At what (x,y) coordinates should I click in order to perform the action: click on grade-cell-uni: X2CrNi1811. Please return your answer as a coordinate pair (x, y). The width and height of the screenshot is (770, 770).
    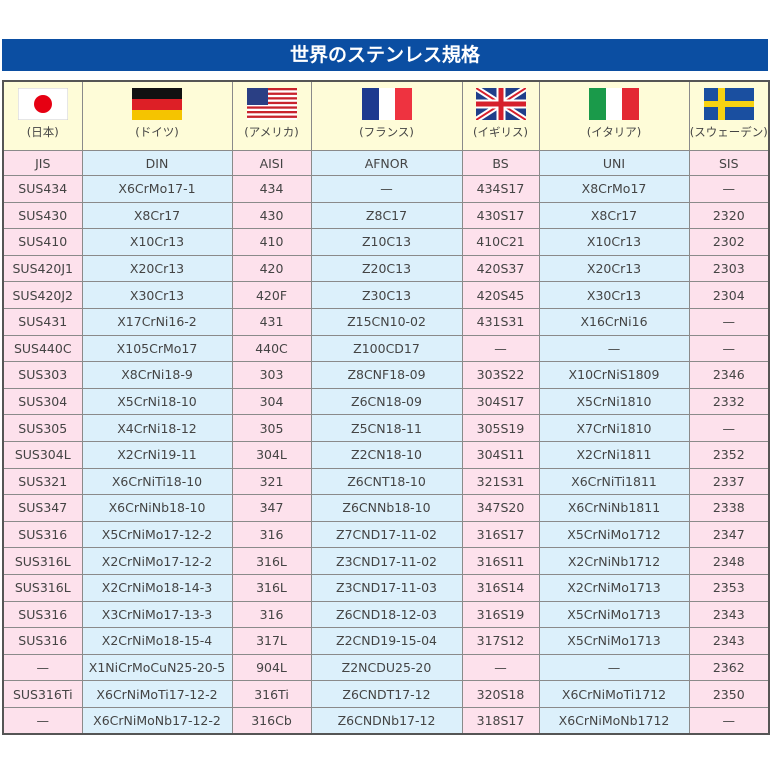
    Looking at the image, I should click on (614, 454).